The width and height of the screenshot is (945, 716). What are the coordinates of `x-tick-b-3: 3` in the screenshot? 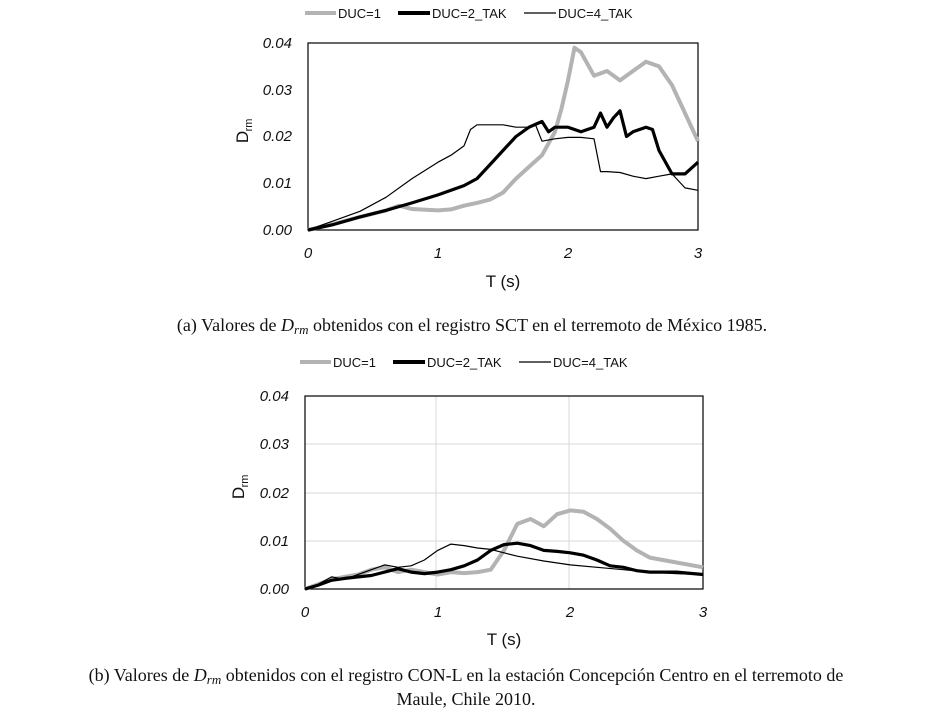 It's located at (703, 612).